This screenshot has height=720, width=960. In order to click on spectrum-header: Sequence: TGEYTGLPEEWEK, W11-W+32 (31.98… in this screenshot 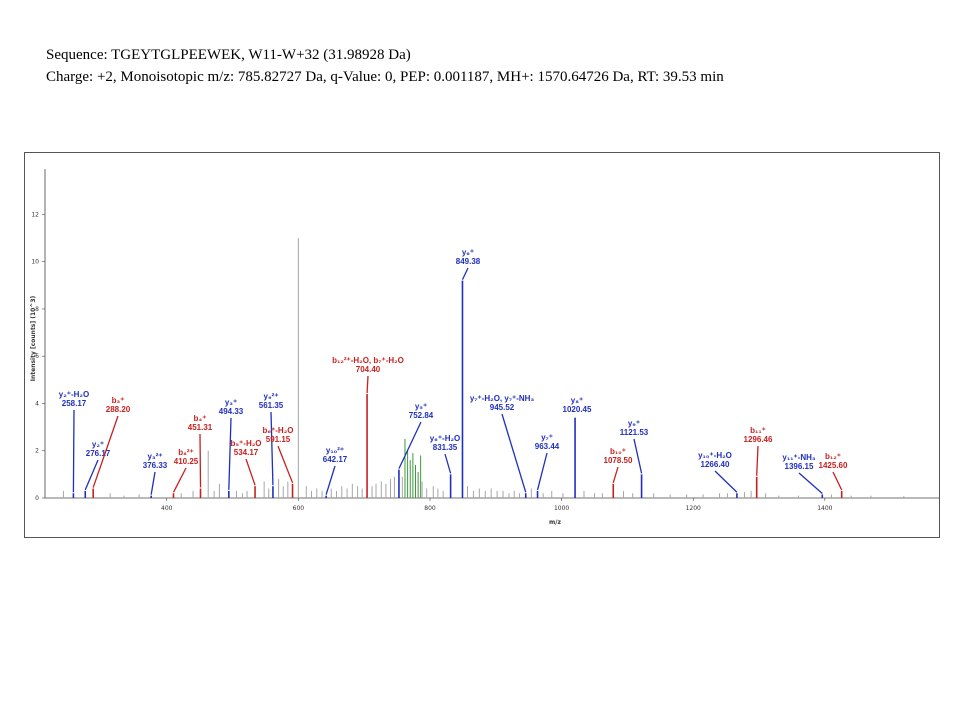, I will do `click(385, 66)`.